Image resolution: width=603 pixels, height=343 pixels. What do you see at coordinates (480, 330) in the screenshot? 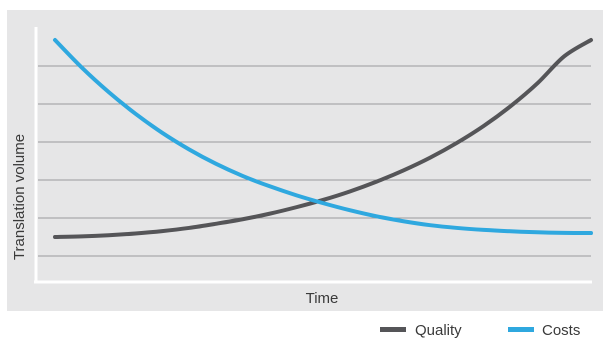
I see `legend: Quality Costs` at bounding box center [480, 330].